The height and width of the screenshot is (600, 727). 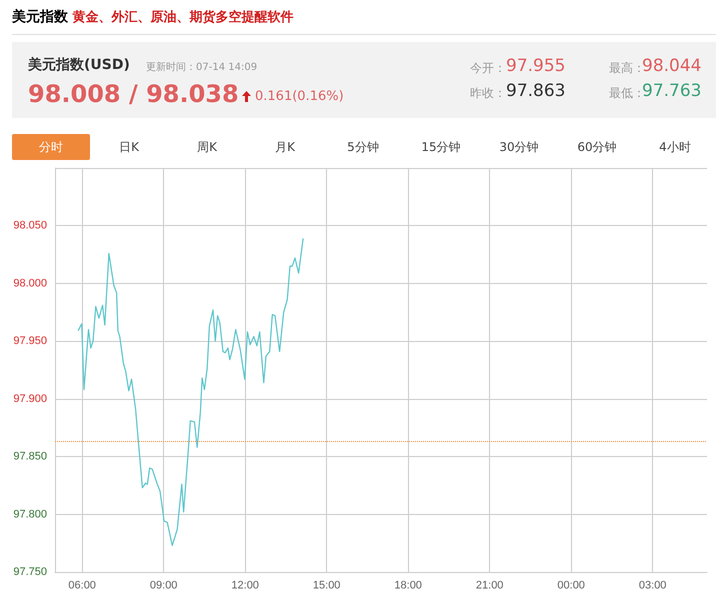 I want to click on x-tick-label: 06:00, so click(x=82, y=586).